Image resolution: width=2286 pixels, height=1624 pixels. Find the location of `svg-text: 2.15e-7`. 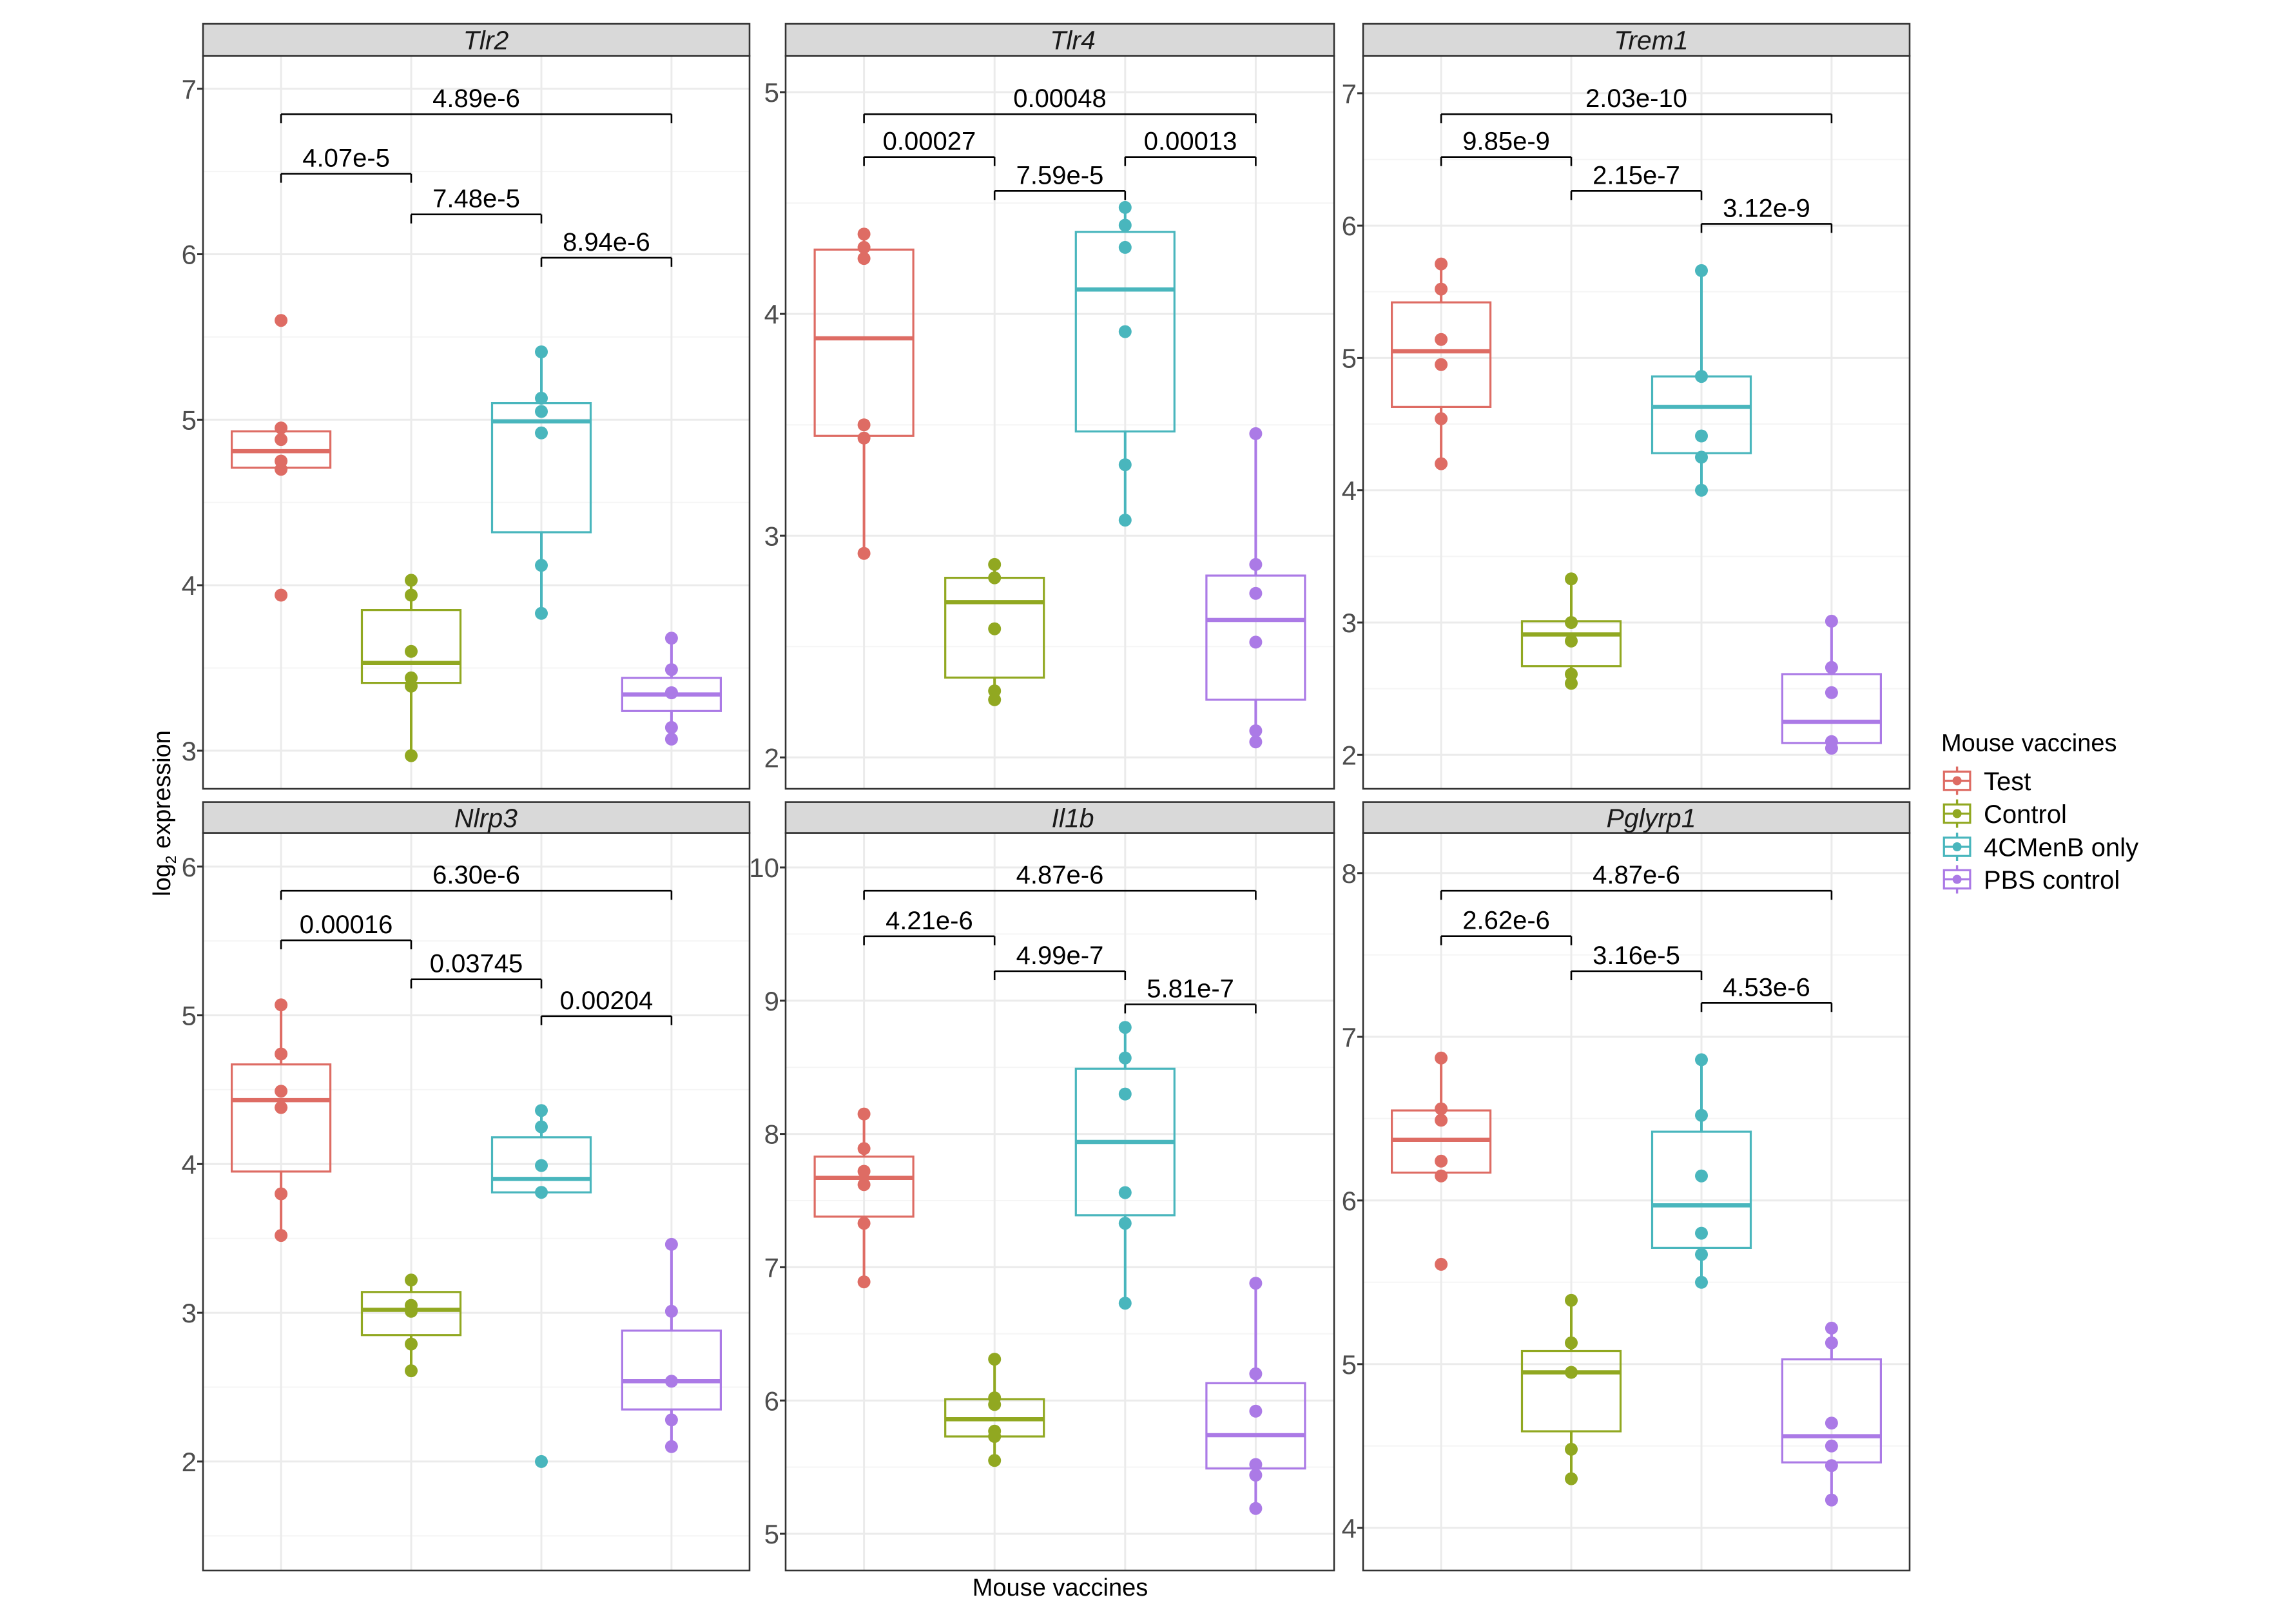

svg-text: 2.15e-7 is located at coordinates (1636, 175).